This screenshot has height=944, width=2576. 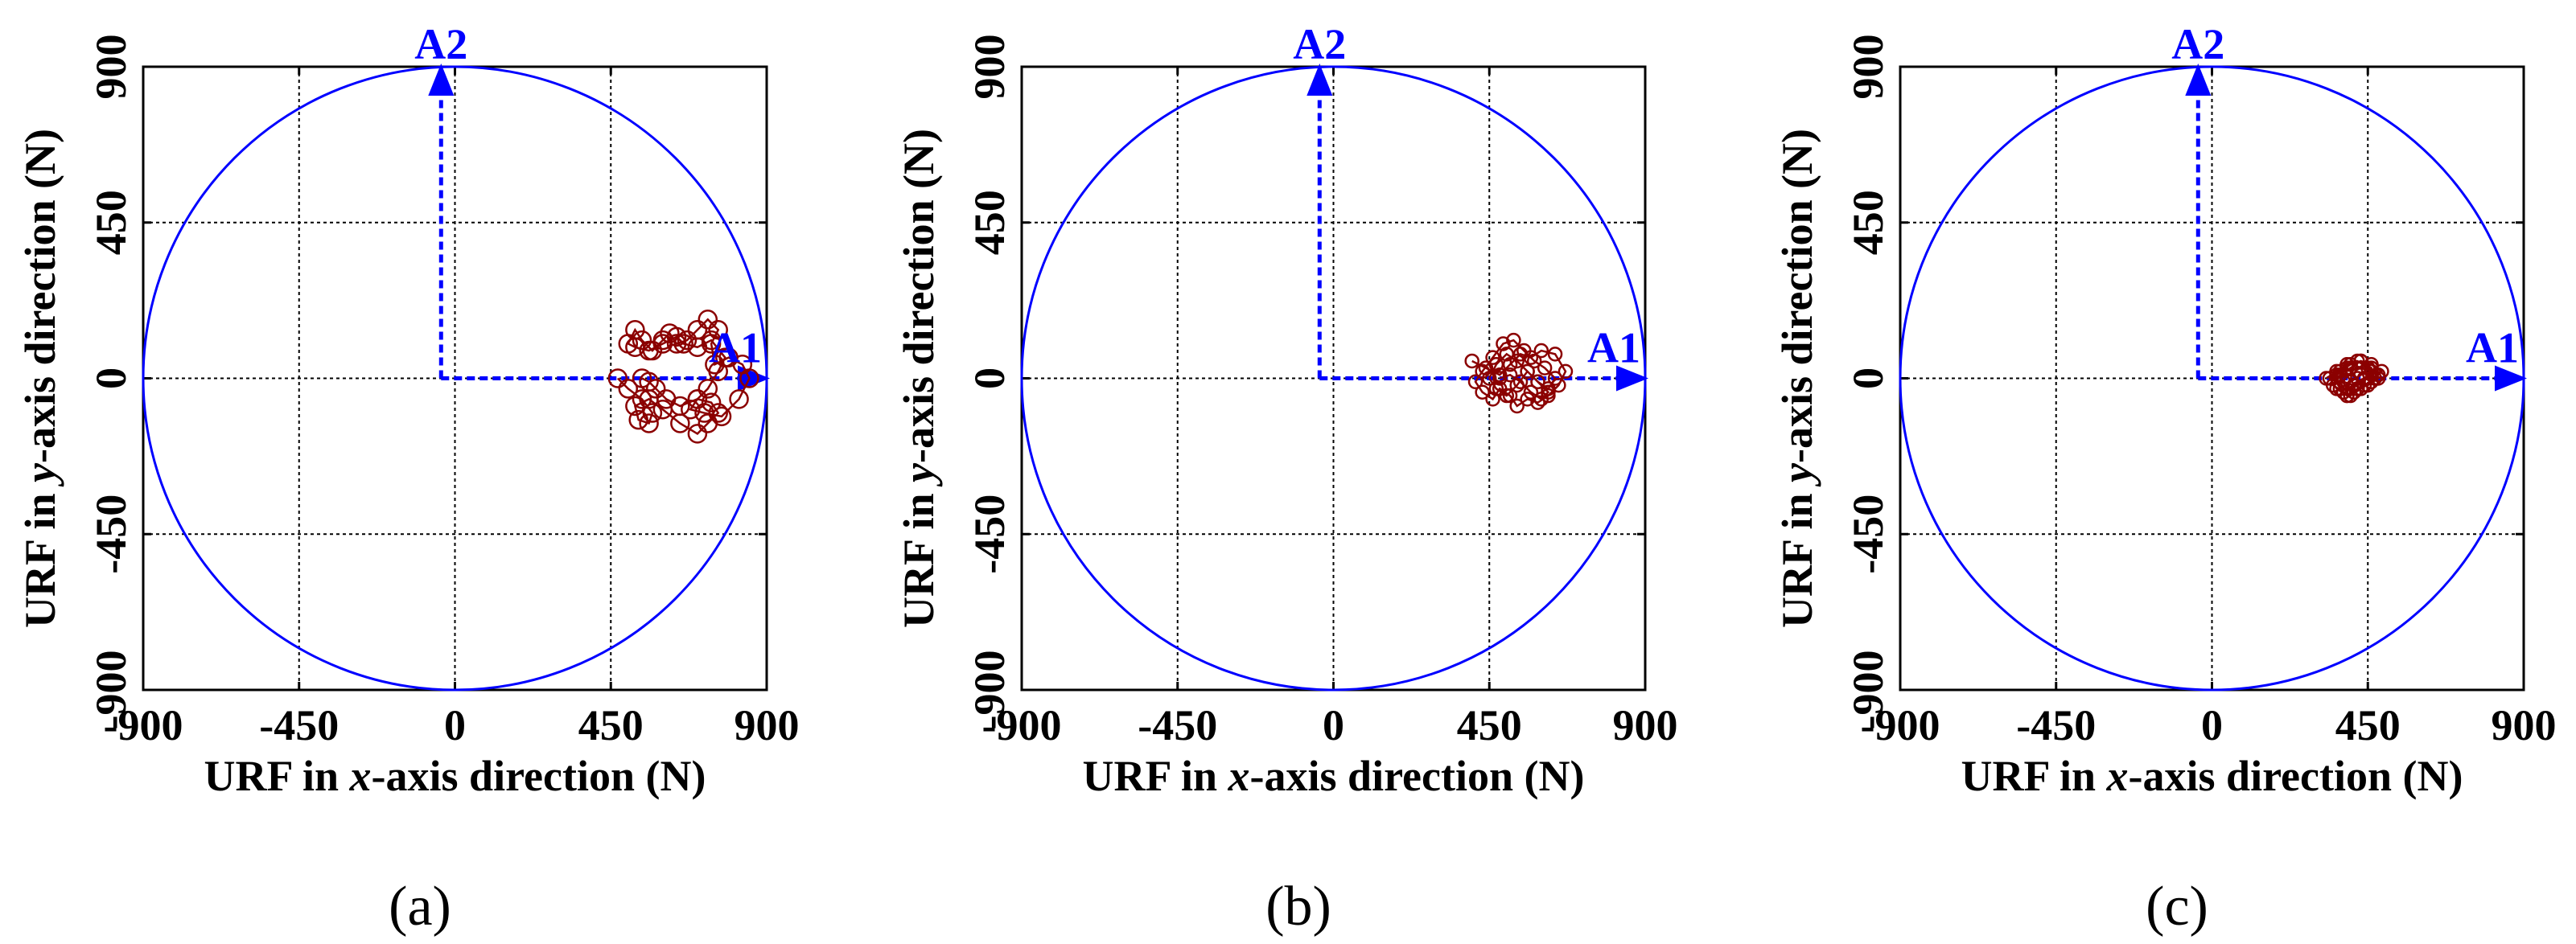 What do you see at coordinates (2177, 907) in the screenshot?
I see `panel-caption: (c)` at bounding box center [2177, 907].